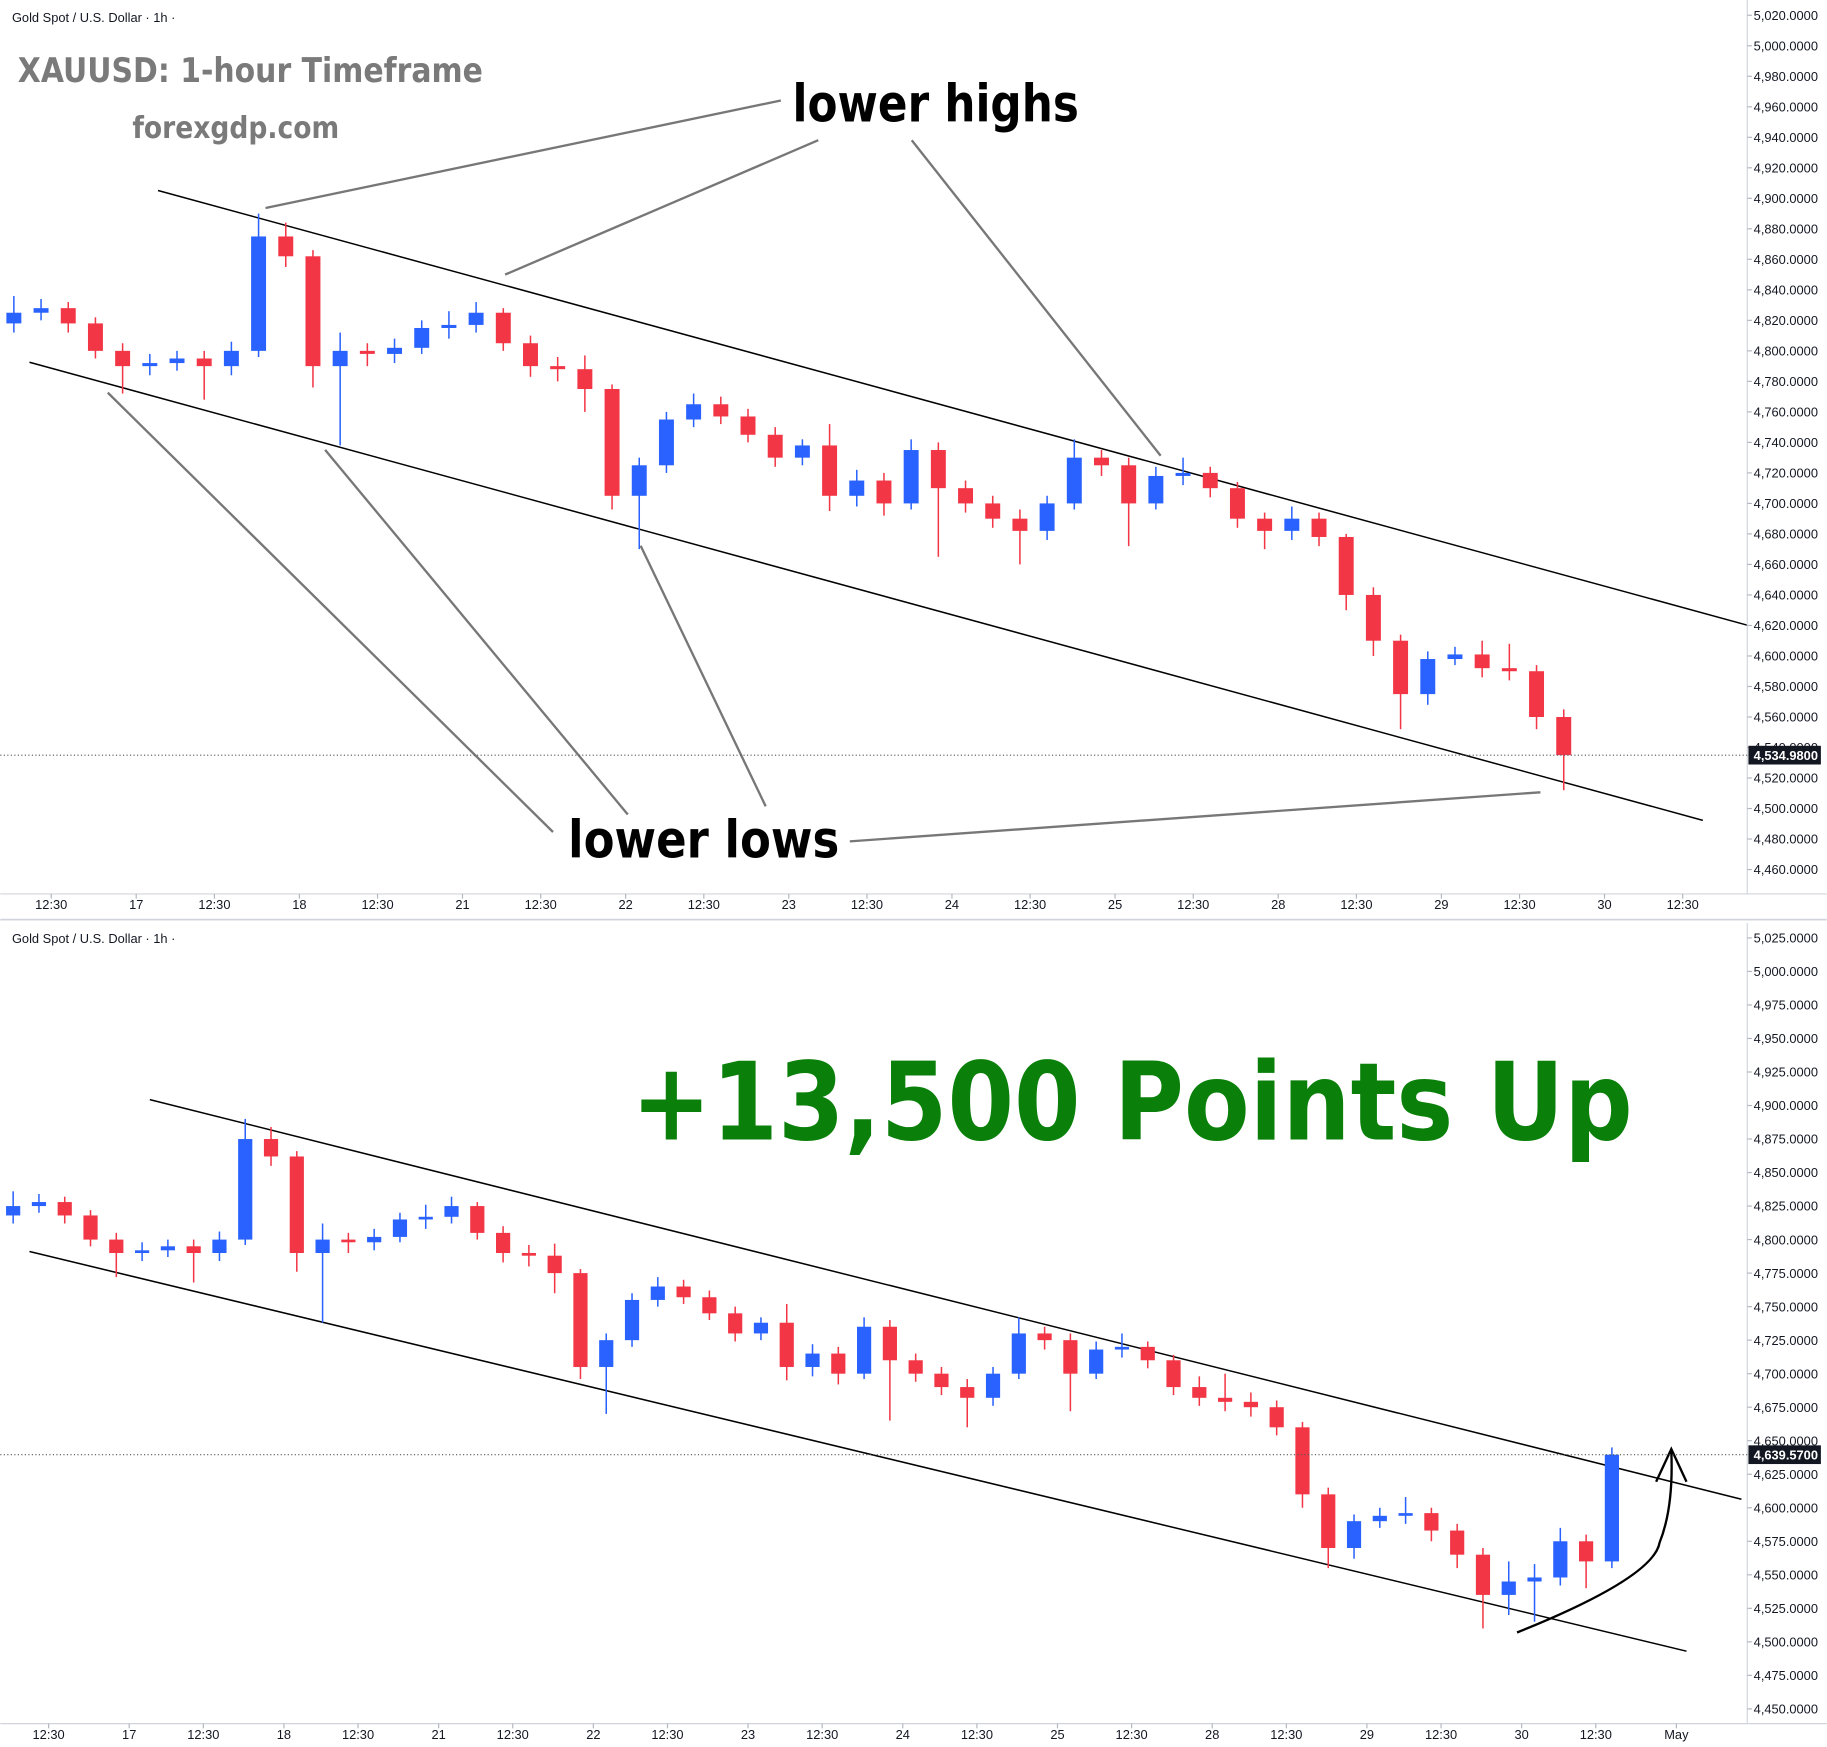 The image size is (1827, 1747). What do you see at coordinates (1278, 904) in the screenshot?
I see `x-tick-label: 28` at bounding box center [1278, 904].